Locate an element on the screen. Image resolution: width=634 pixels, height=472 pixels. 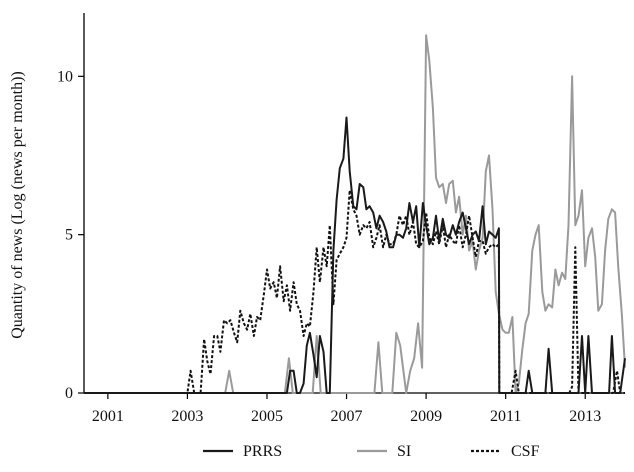
legend-label-csf: CSF is located at coordinates (525, 451).